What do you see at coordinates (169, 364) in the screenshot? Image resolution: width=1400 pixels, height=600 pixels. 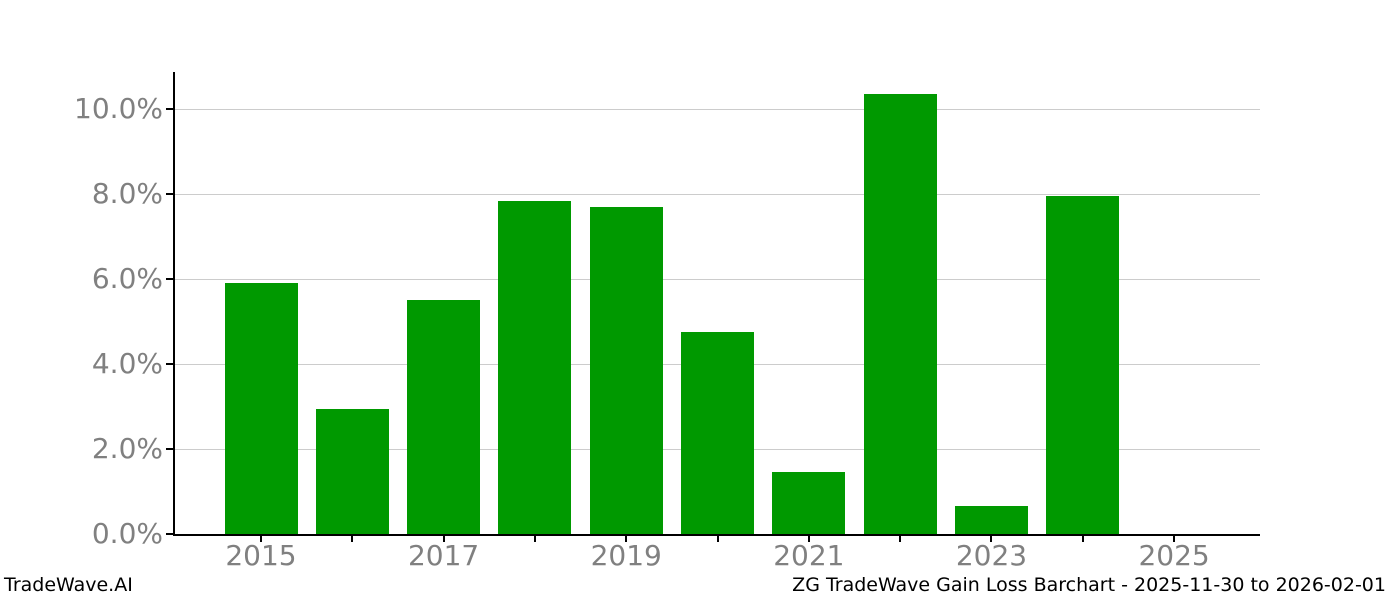 I see `y-tick-4.0%` at bounding box center [169, 364].